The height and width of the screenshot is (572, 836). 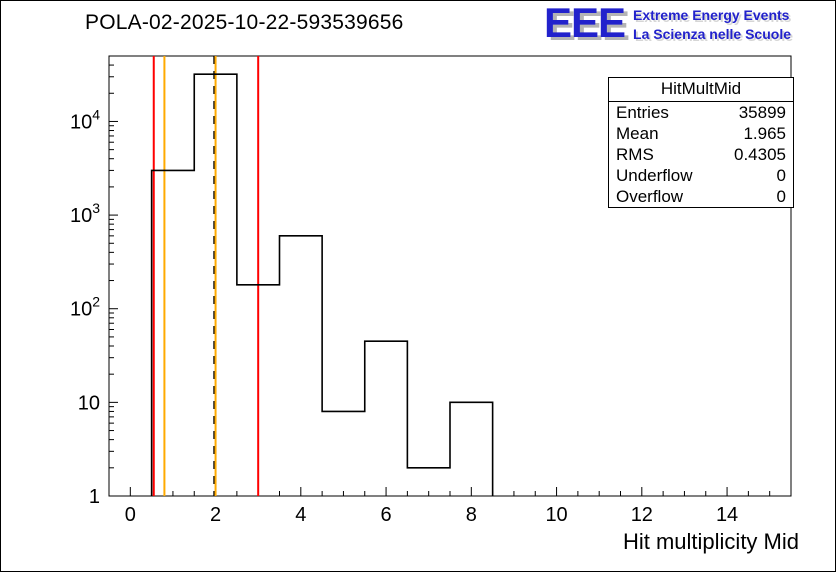 I want to click on stats-label: Mean, so click(x=637, y=133).